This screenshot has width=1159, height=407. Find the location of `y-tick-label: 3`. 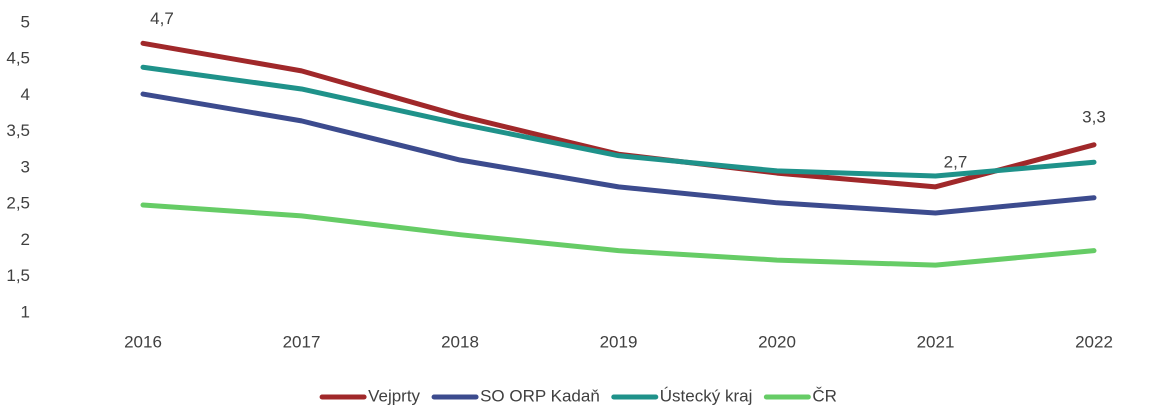

y-tick-label: 3 is located at coordinates (25, 166).